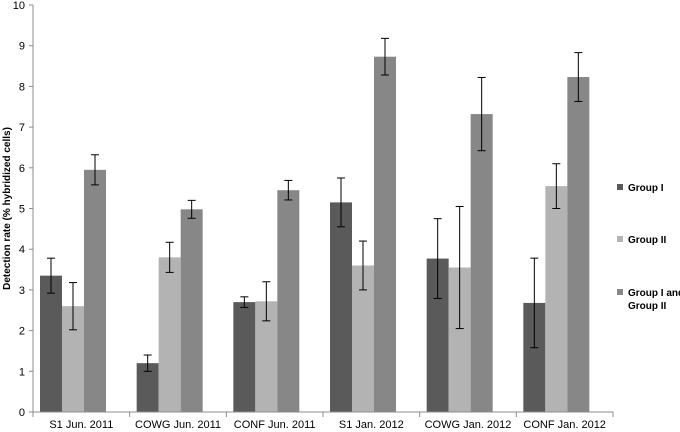  I want to click on y-tick-label: 0, so click(22, 413).